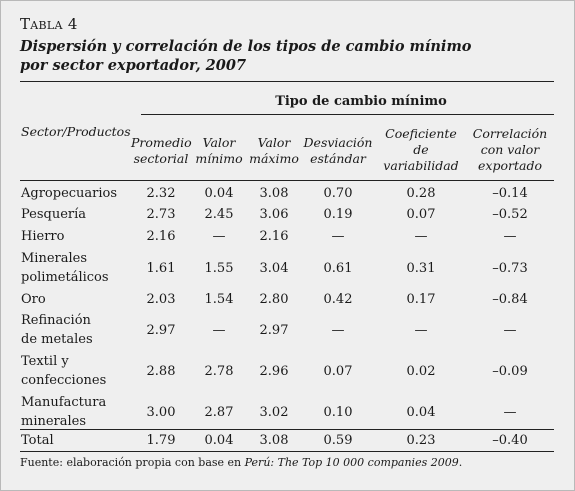  Describe the element at coordinates (161, 150) in the screenshot. I see `column-header-promedio: Promedio sectorial` at that location.